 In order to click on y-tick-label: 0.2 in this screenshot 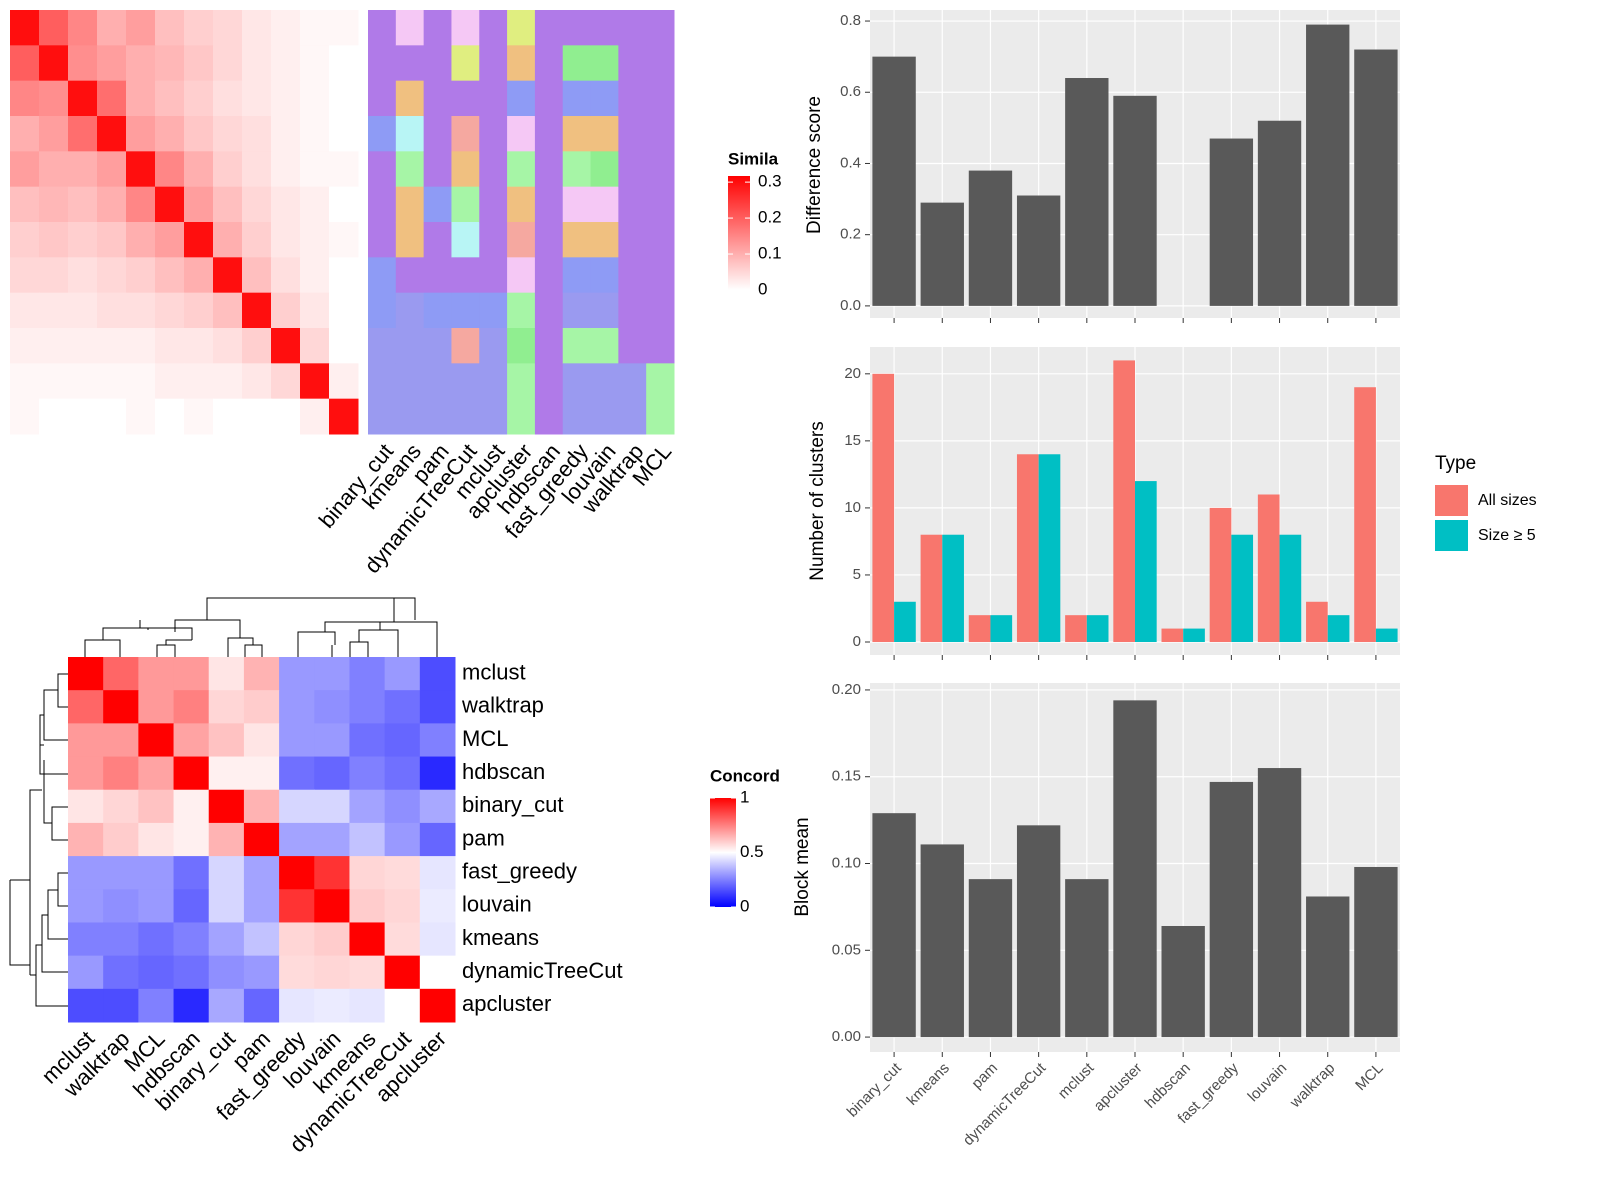, I will do `click(850, 234)`.